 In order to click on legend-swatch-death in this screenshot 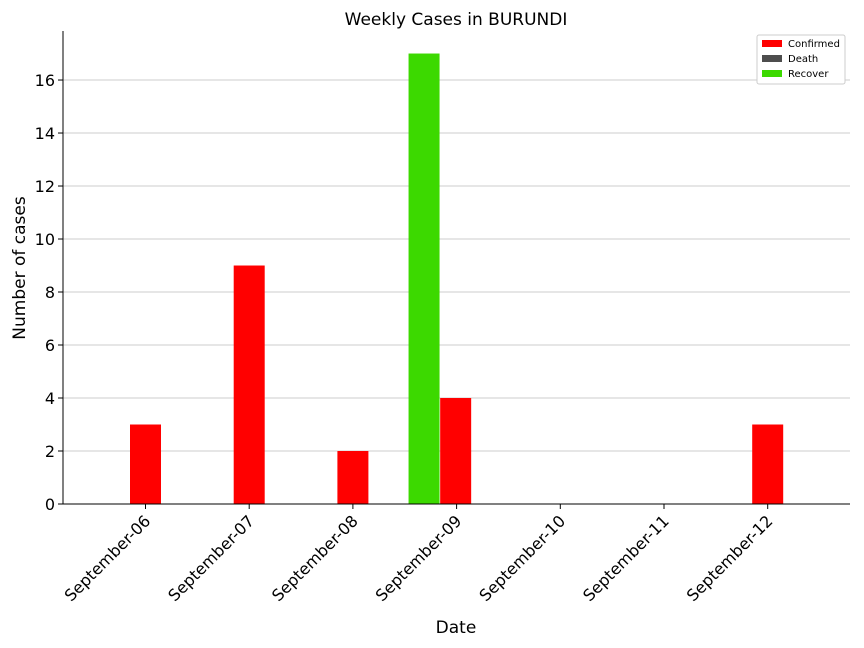, I will do `click(772, 58)`.